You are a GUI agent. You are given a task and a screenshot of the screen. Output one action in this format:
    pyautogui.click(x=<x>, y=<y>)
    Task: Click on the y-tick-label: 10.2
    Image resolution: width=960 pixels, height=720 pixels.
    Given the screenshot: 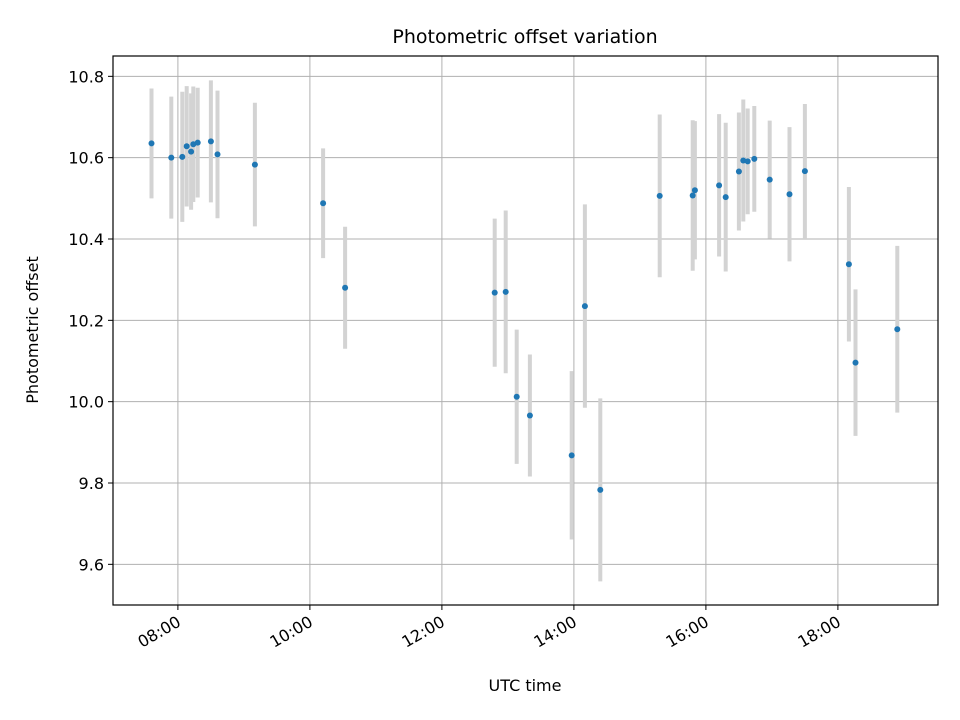 What is the action you would take?
    pyautogui.click(x=86, y=320)
    